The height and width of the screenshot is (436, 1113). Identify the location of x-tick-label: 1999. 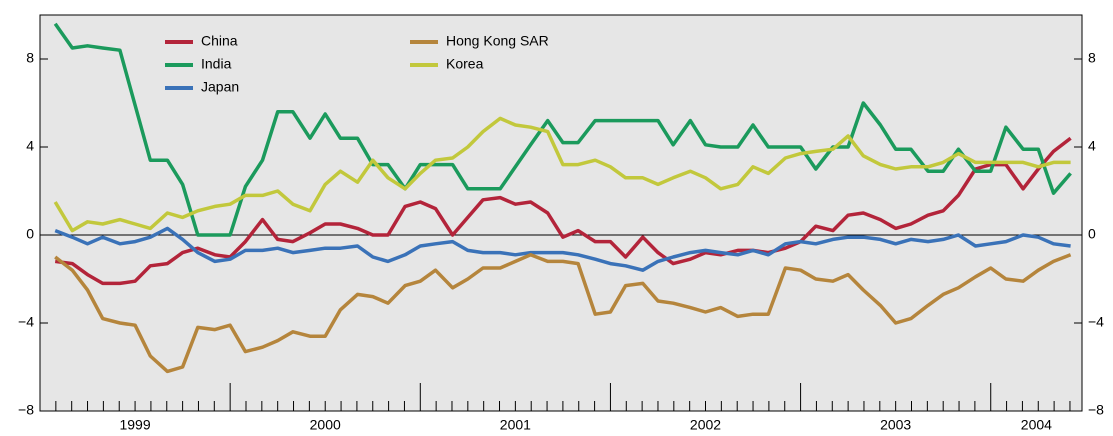
(134, 425).